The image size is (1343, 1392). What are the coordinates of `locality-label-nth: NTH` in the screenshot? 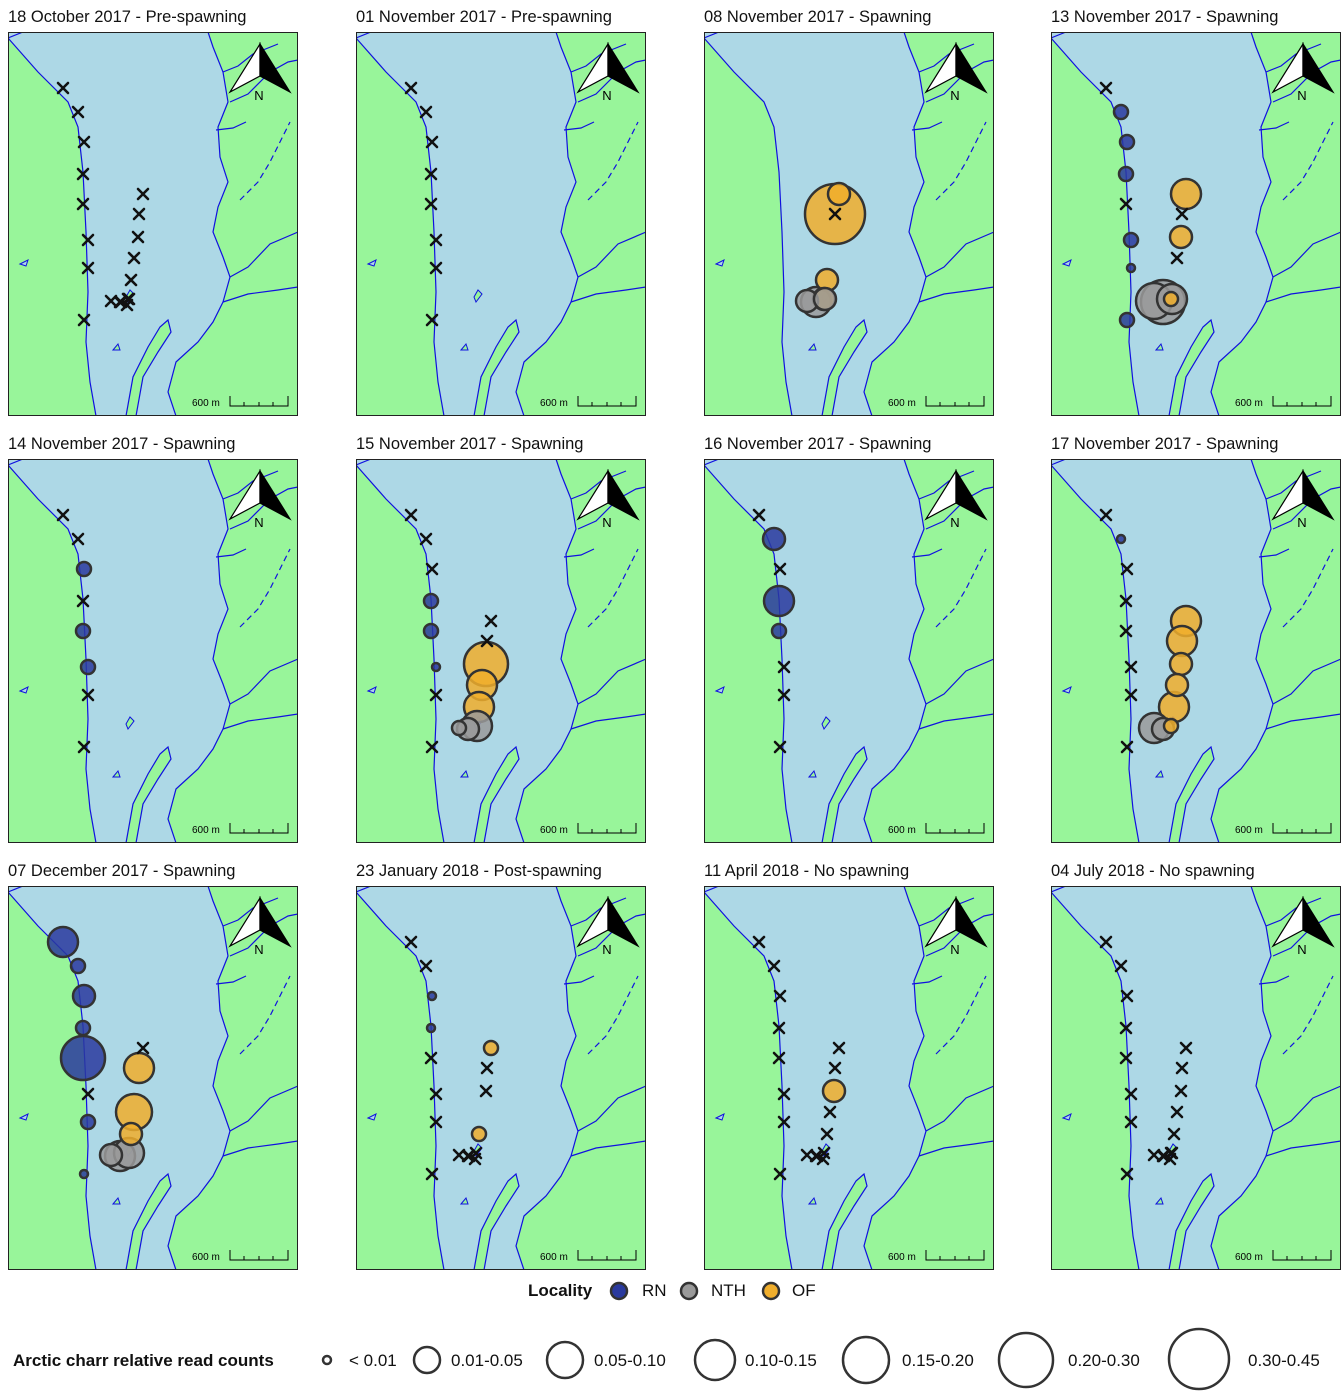 It's located at (728, 1290).